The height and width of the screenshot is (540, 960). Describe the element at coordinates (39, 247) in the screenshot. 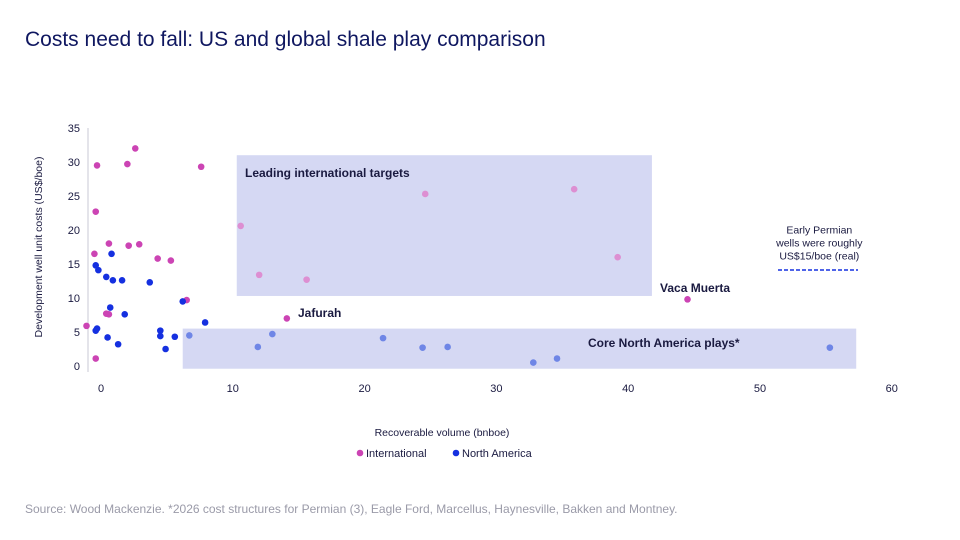

I see `y-axis-label: Development well unit costs (US$/boe)` at that location.